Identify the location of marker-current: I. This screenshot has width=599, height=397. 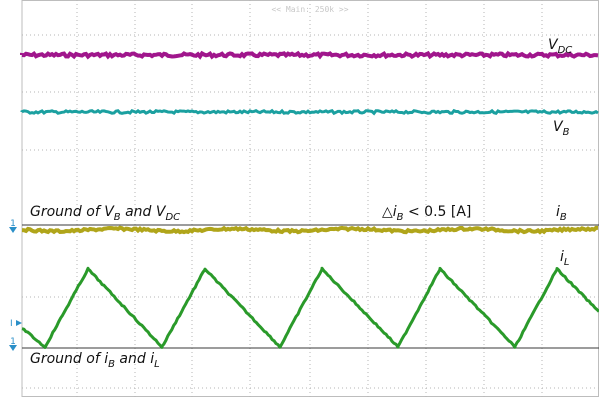
(16, 324).